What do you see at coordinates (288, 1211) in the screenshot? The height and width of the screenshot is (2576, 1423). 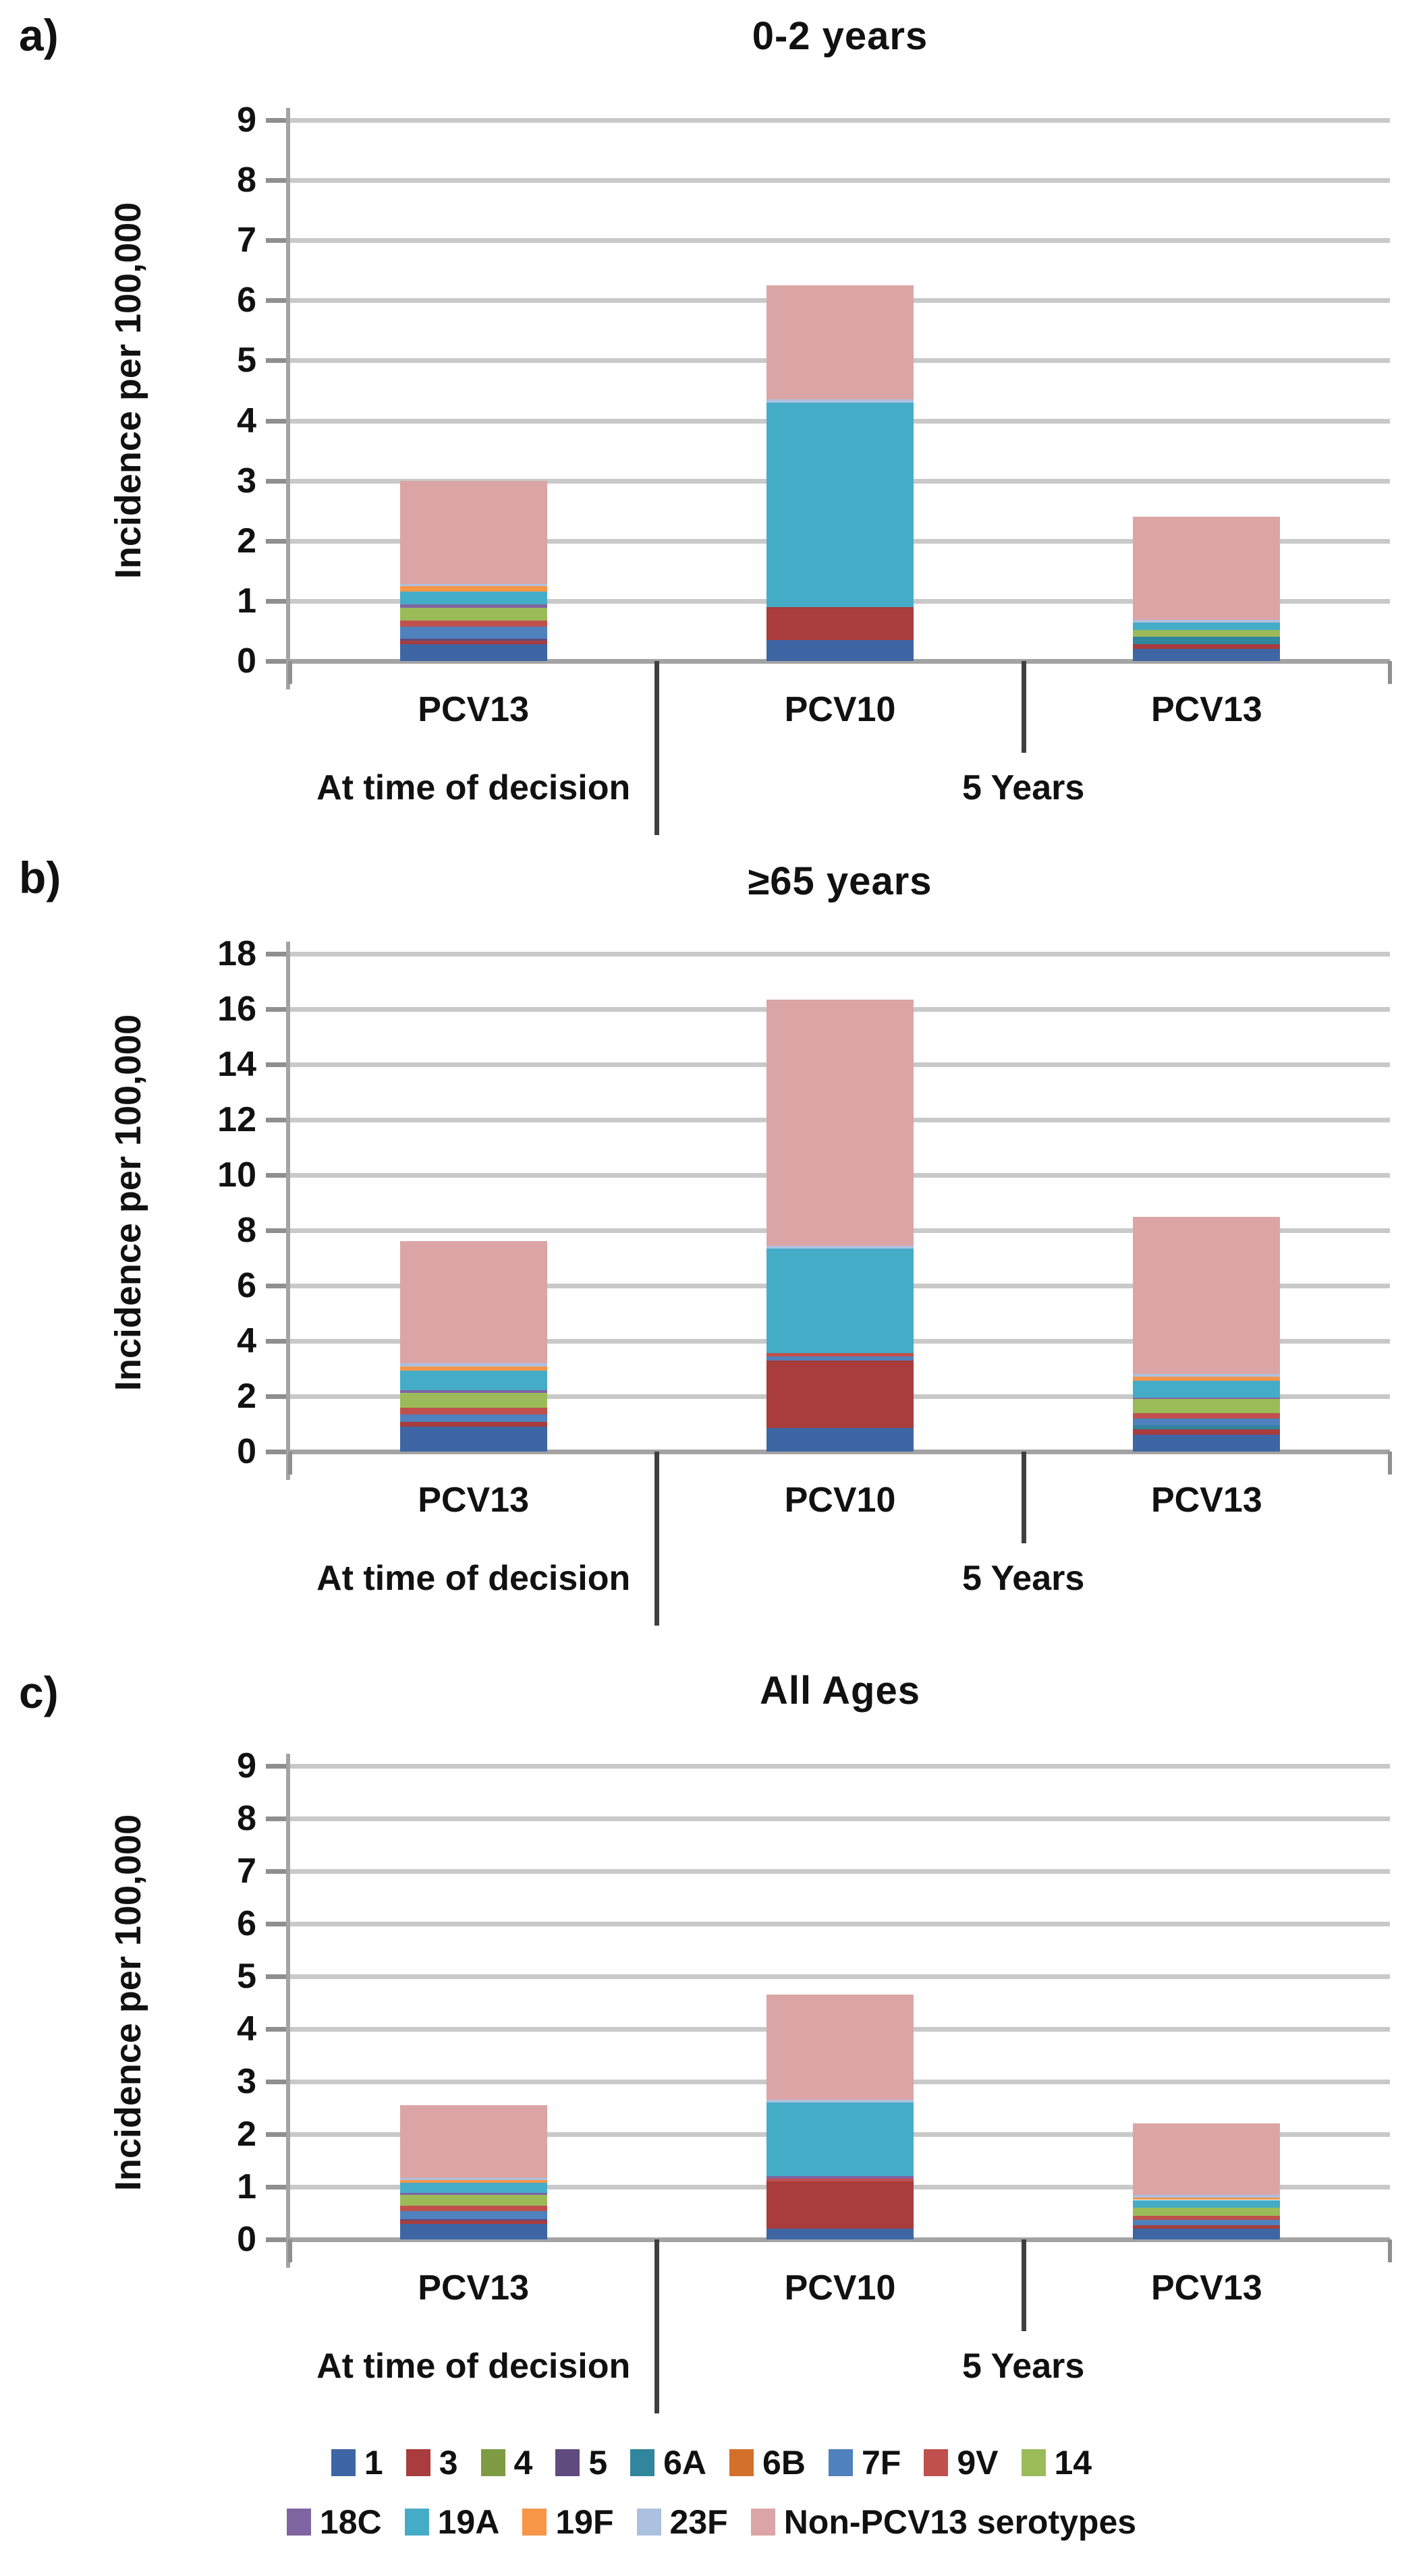 I see `y-axis-line` at bounding box center [288, 1211].